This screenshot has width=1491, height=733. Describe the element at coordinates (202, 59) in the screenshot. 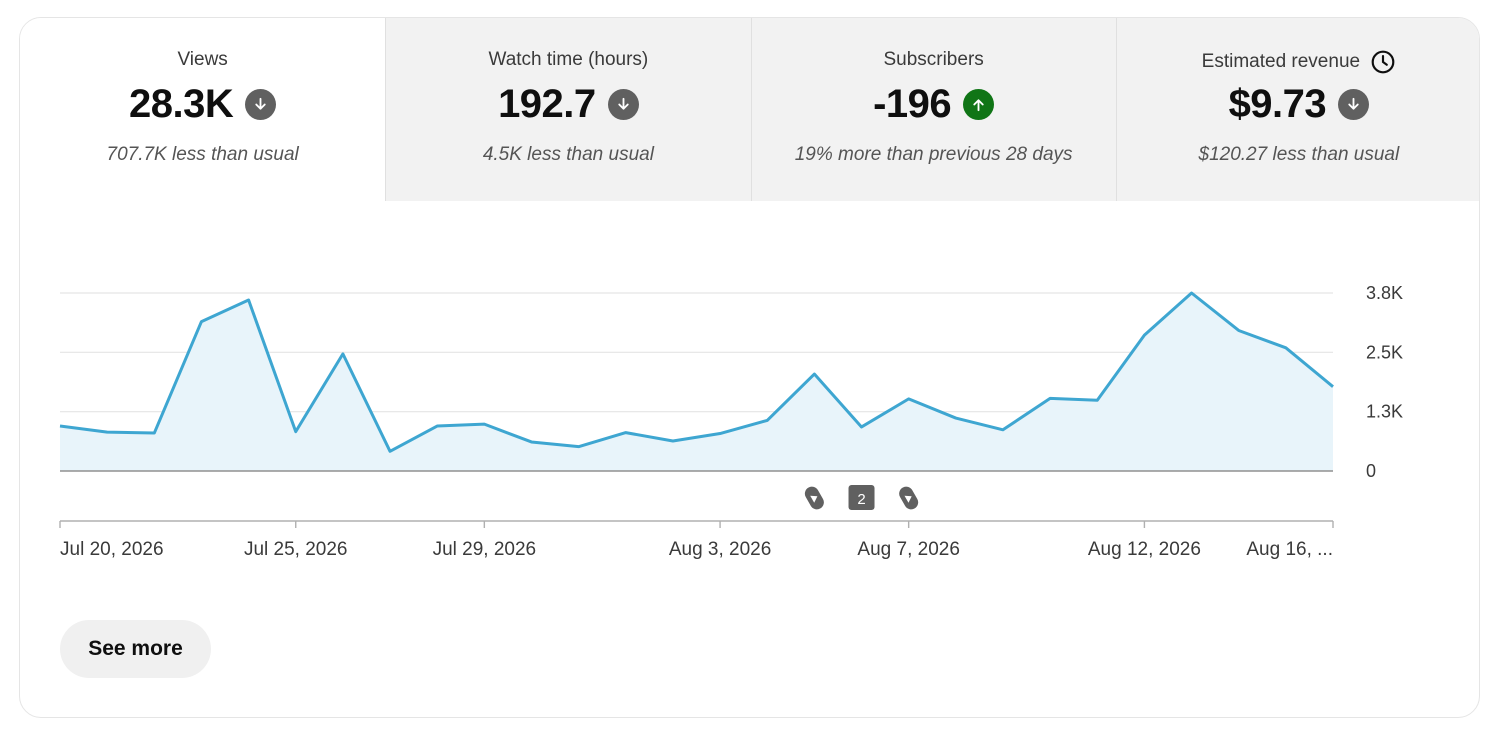

I see `tab-title: Views` at that location.